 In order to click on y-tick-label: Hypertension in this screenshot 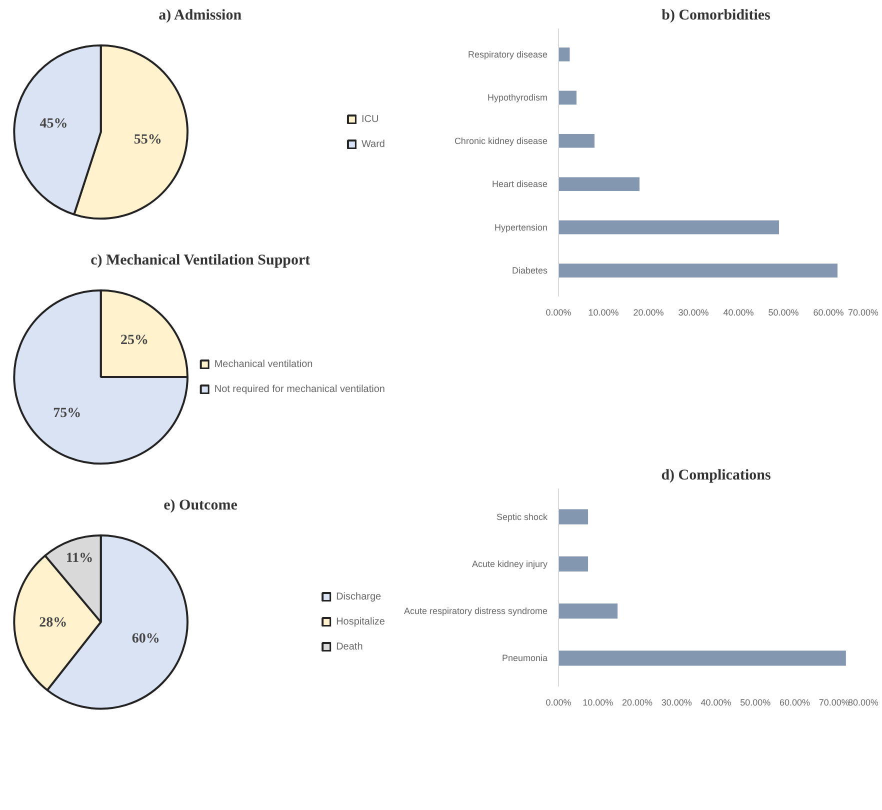, I will do `click(521, 227)`.